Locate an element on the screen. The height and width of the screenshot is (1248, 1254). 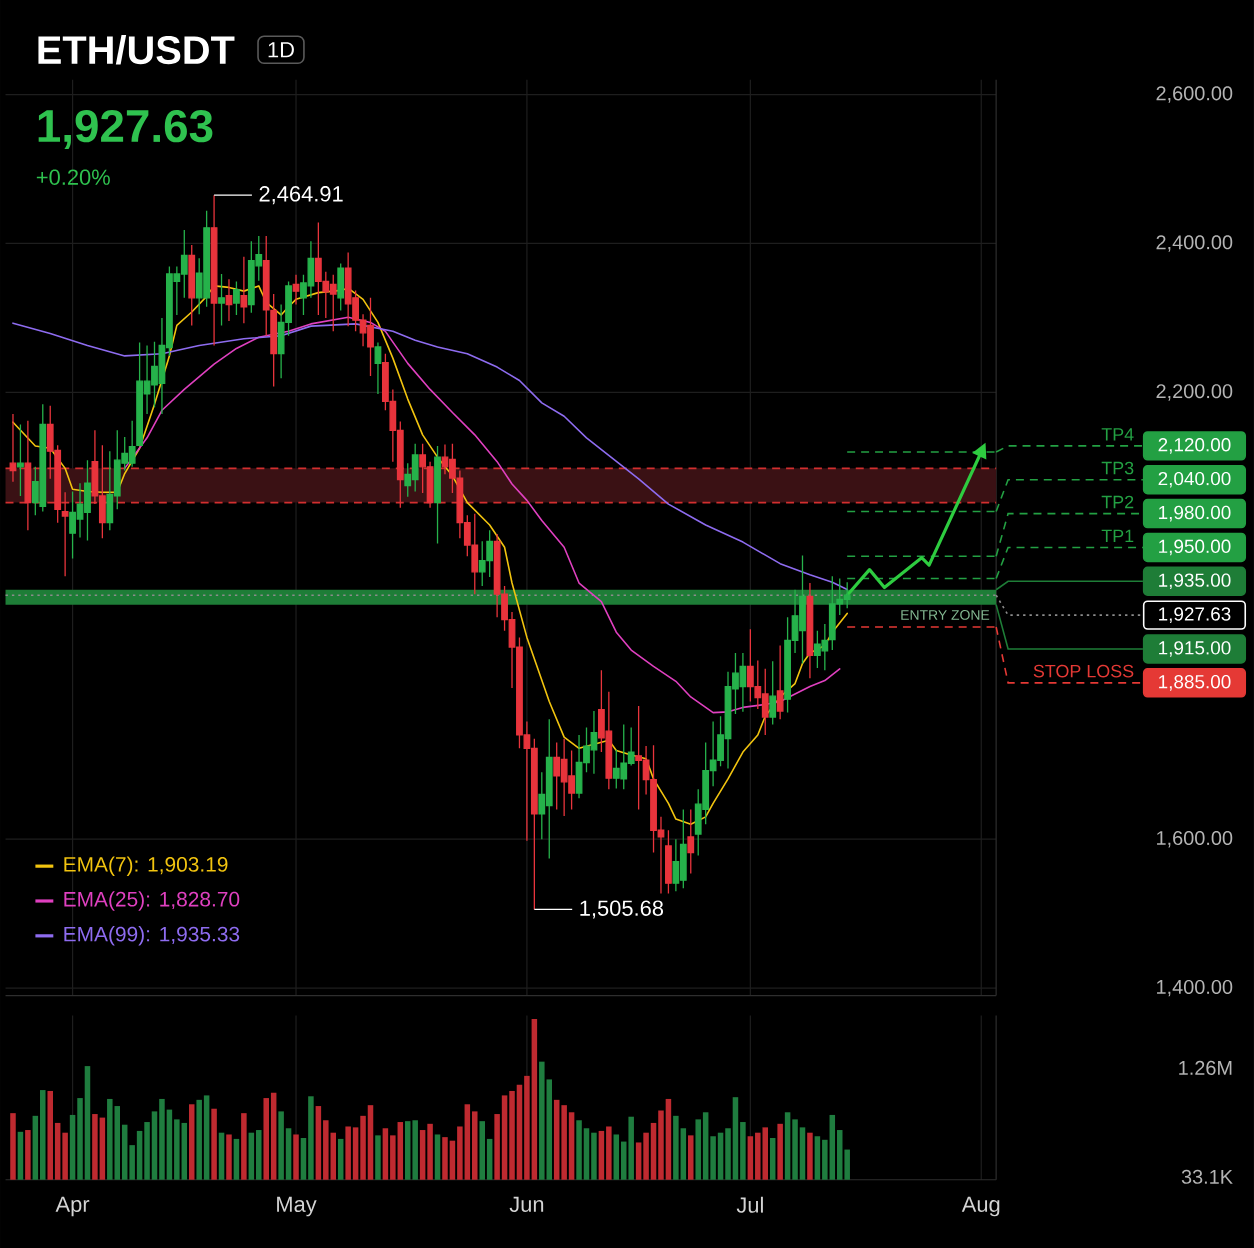
x-tick-label: Jul is located at coordinates (749, 1204).